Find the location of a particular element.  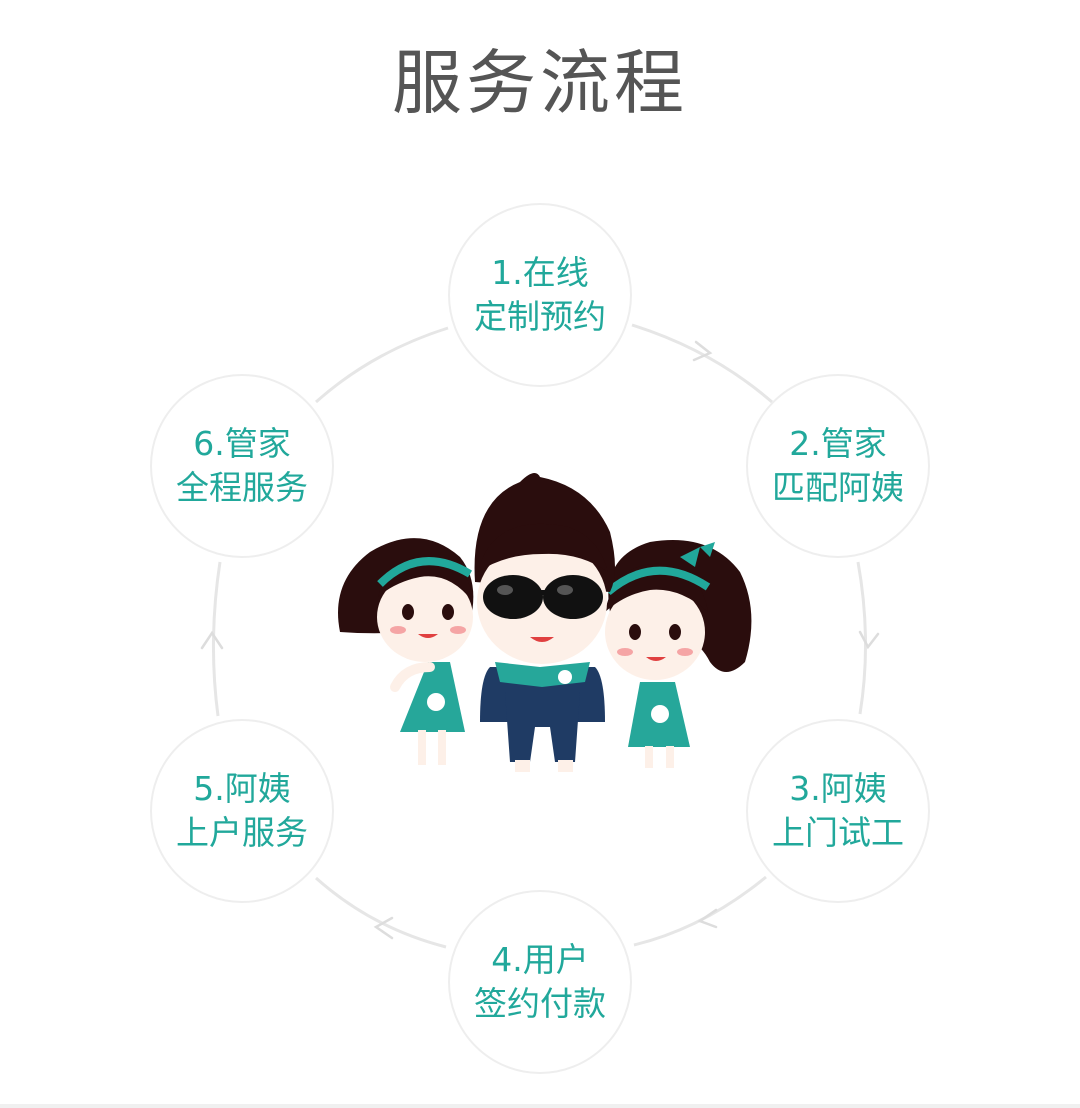

right-girl-mascot-icon is located at coordinates (678, 654).